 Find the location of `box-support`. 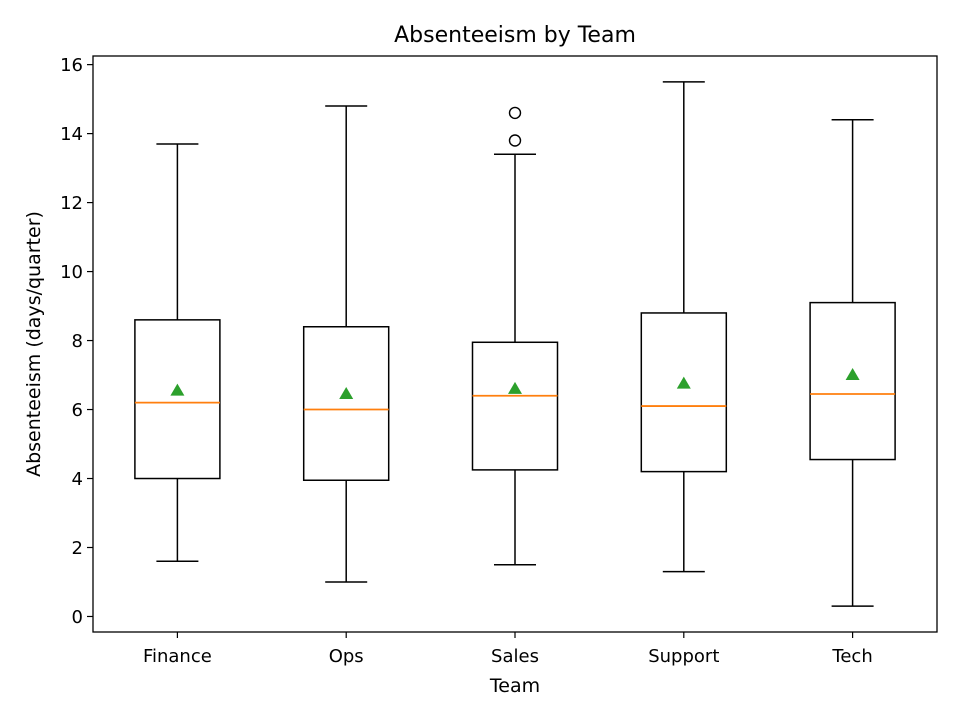

box-support is located at coordinates (684, 327).